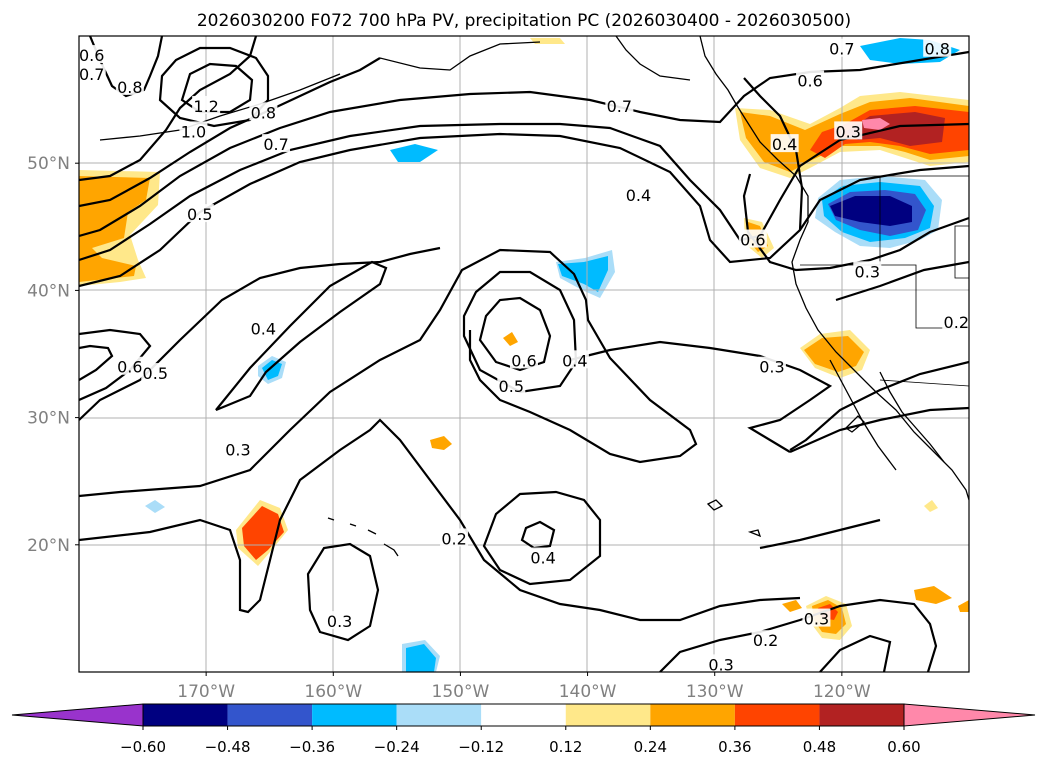 This screenshot has height=769, width=1047. I want to click on x-tick-label: 170°W, so click(206, 692).